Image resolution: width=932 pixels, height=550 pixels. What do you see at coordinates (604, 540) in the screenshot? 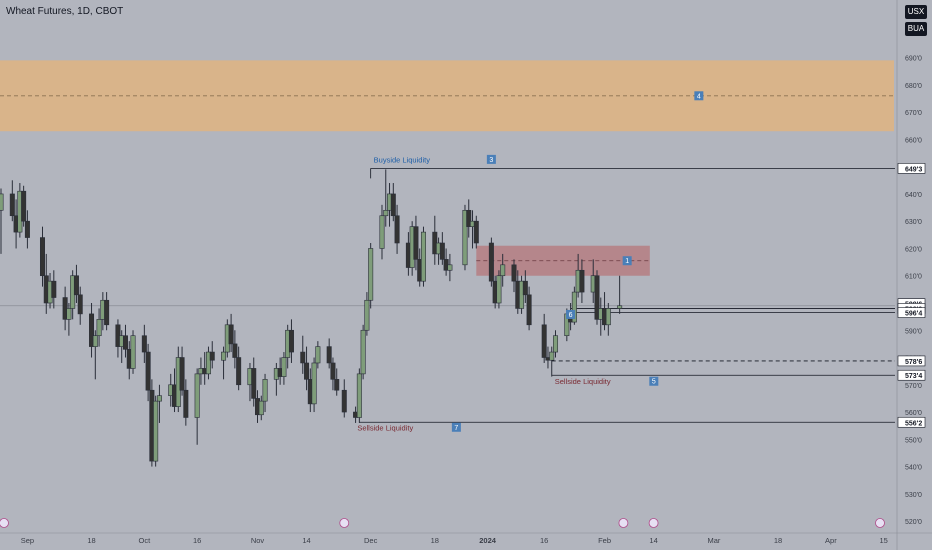
I see `time-tick-label: Feb` at bounding box center [604, 540].